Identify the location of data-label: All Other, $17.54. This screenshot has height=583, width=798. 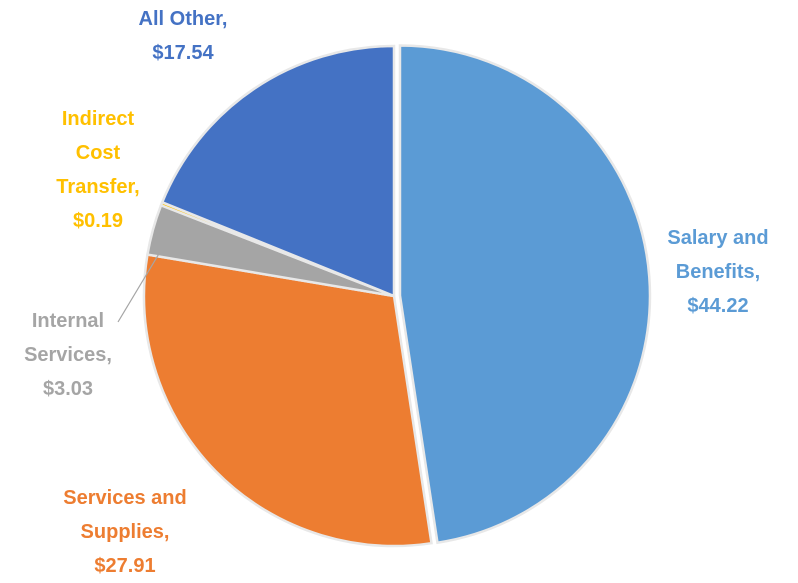
(183, 36).